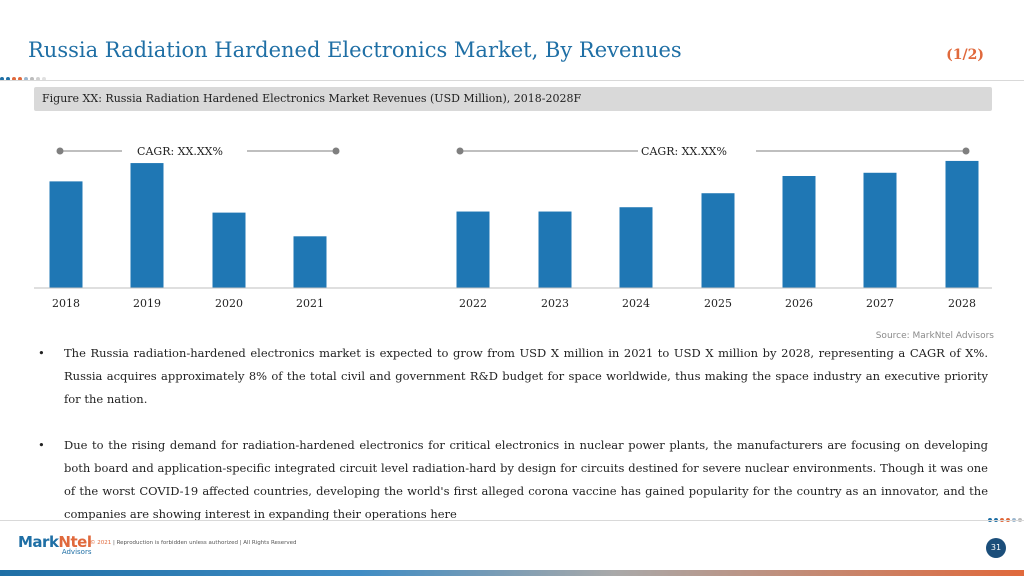  What do you see at coordinates (934, 336) in the screenshot?
I see `source-note: Source: MarkNtel Advisors` at bounding box center [934, 336].